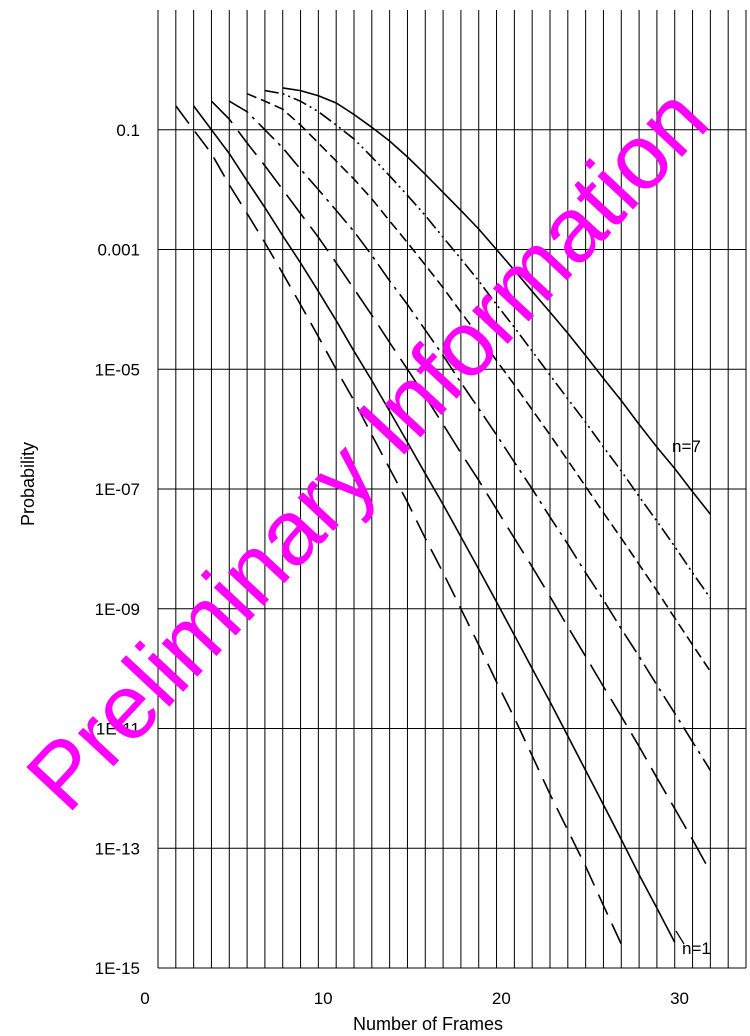 The height and width of the screenshot is (1036, 750). Describe the element at coordinates (144, 998) in the screenshot. I see `x-tick-label: 0` at that location.